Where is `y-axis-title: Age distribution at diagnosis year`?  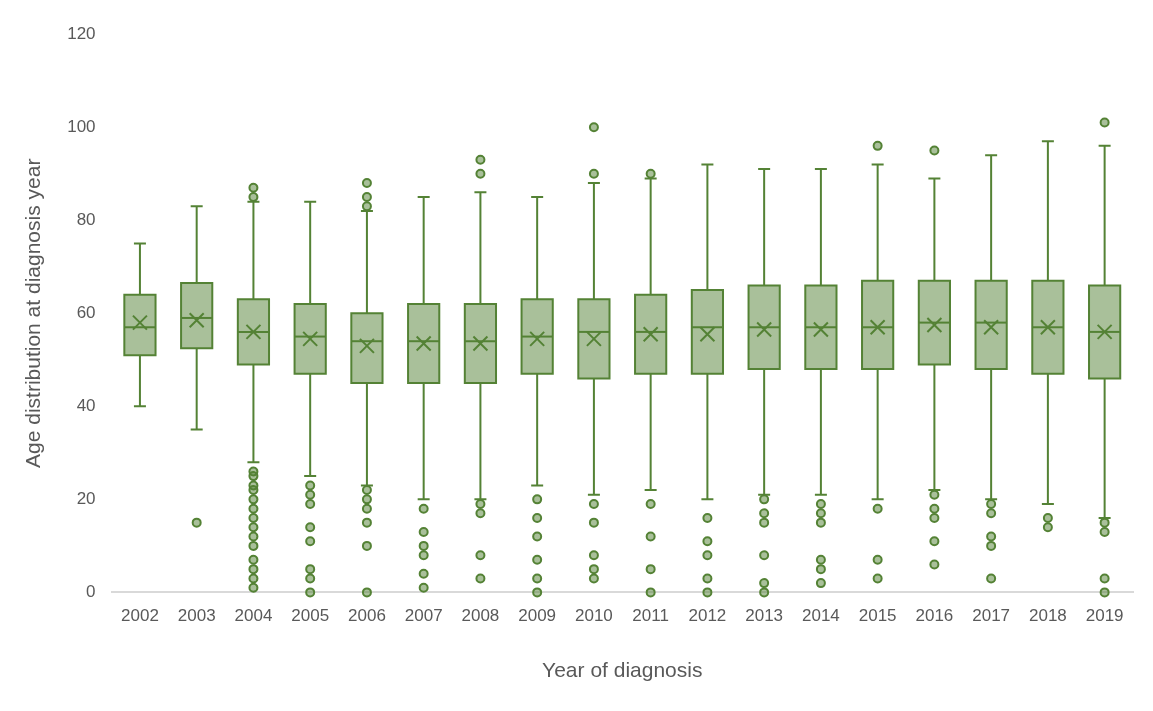 y-axis-title: Age distribution at diagnosis year is located at coordinates (33, 313).